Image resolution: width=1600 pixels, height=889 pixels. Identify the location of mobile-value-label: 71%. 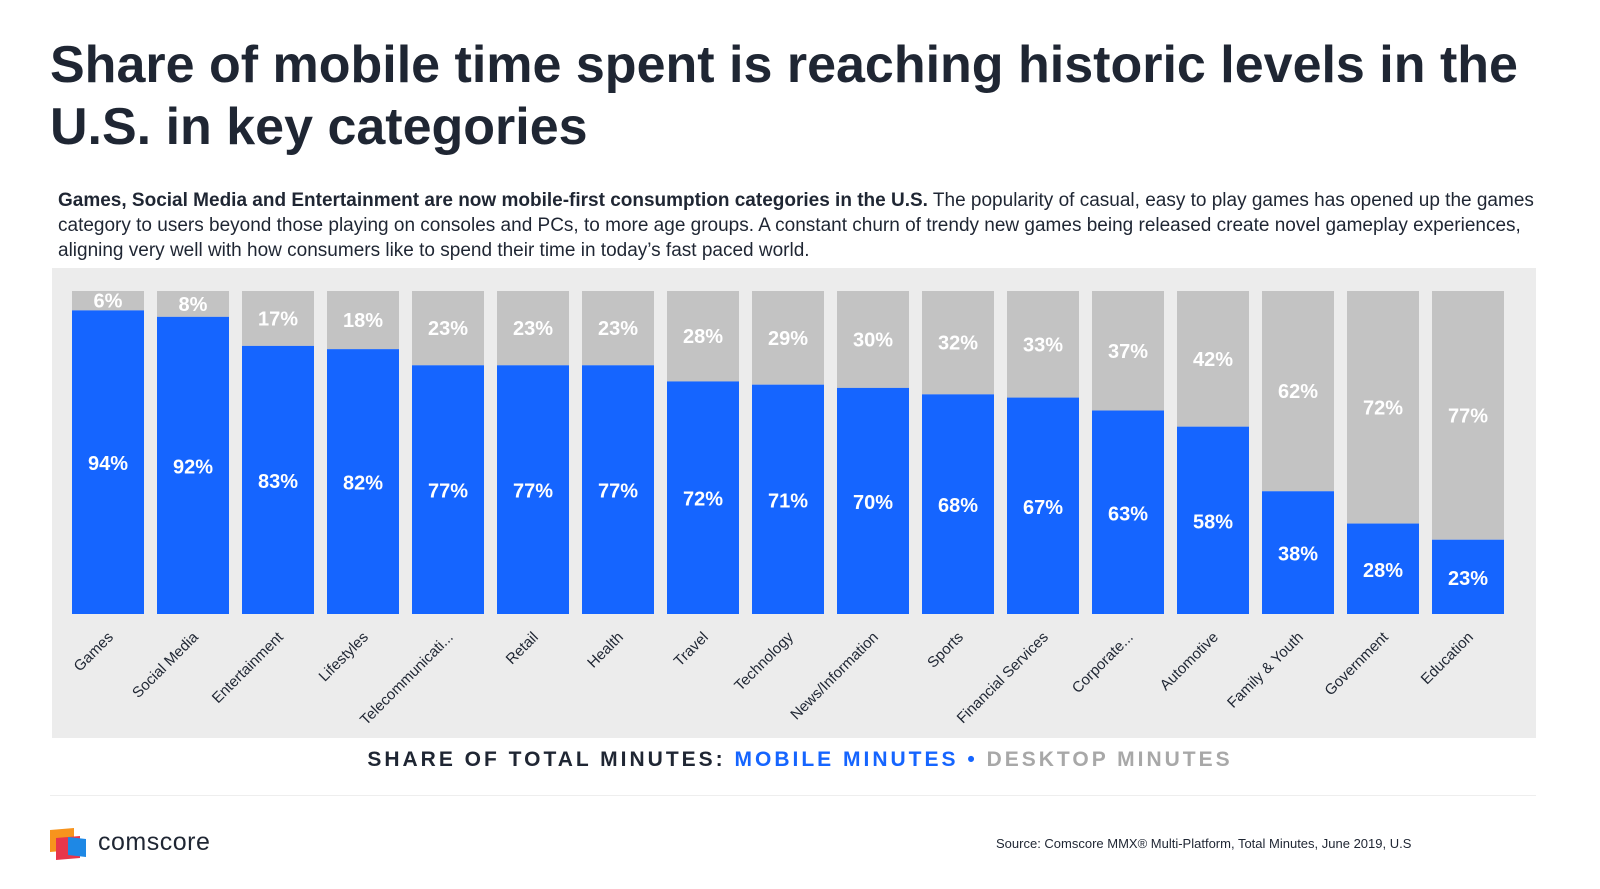
(788, 501).